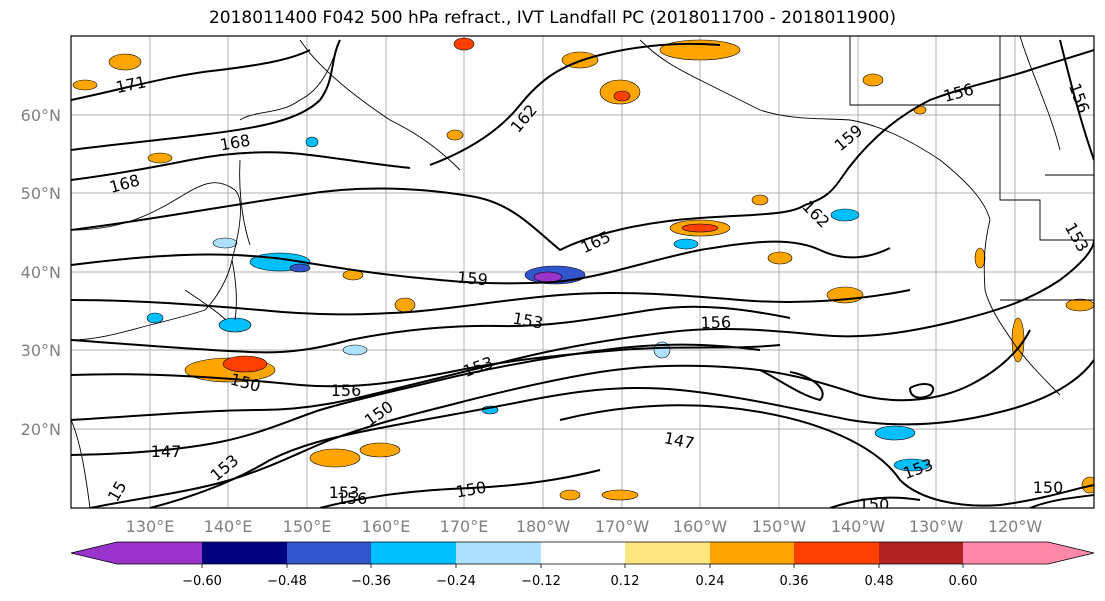  What do you see at coordinates (166, 451) in the screenshot?
I see `contour-label: 147` at bounding box center [166, 451].